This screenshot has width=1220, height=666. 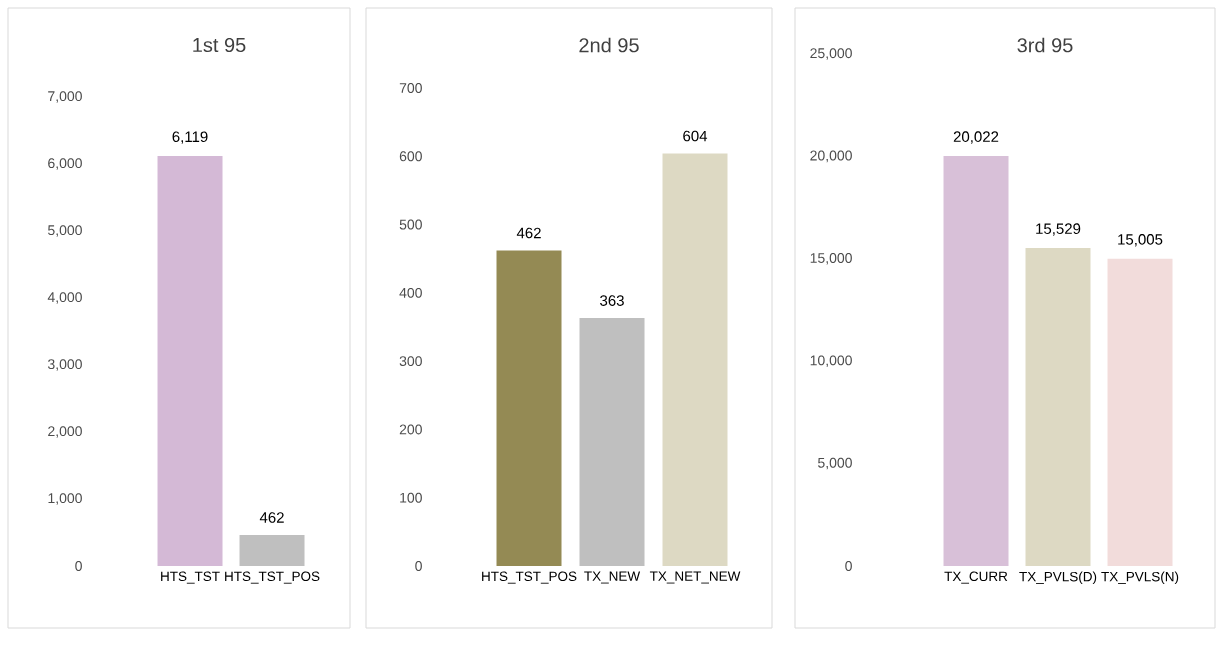 I want to click on data-label: 15,005, so click(x=1140, y=240).